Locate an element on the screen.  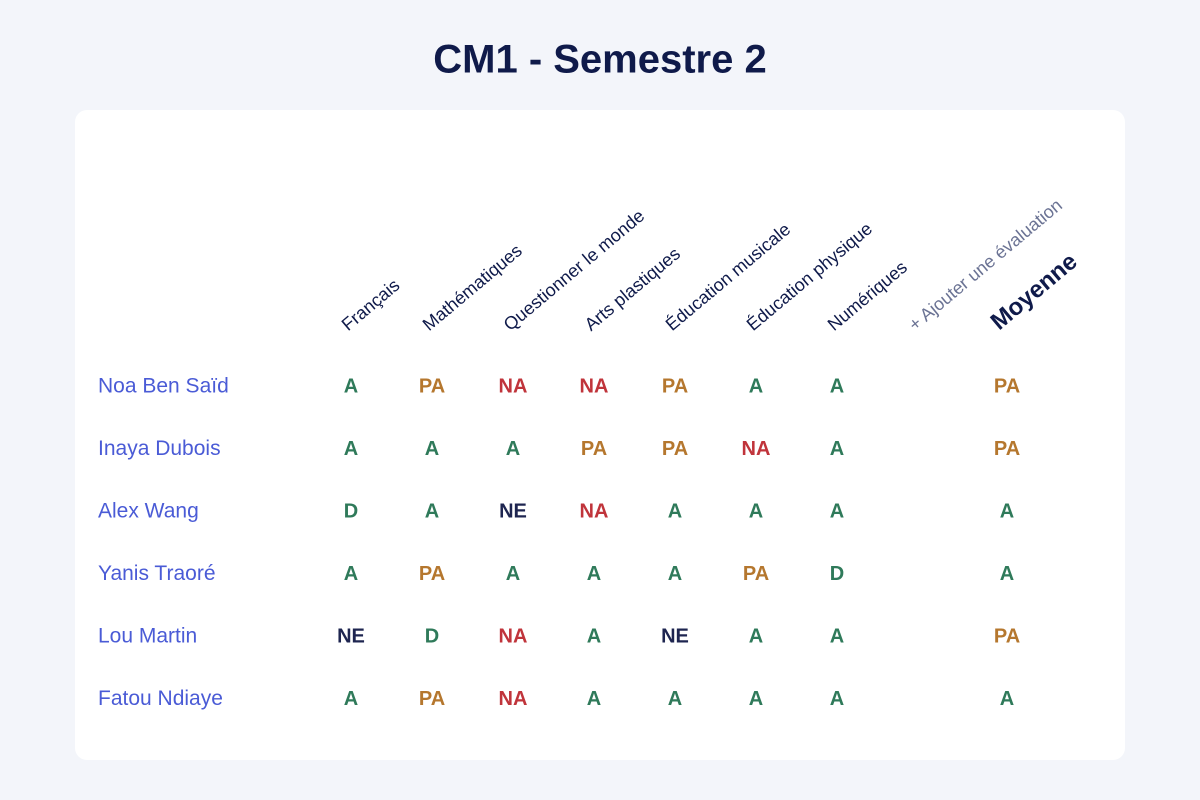
student-name: Fatou Ndiaye is located at coordinates (160, 698).